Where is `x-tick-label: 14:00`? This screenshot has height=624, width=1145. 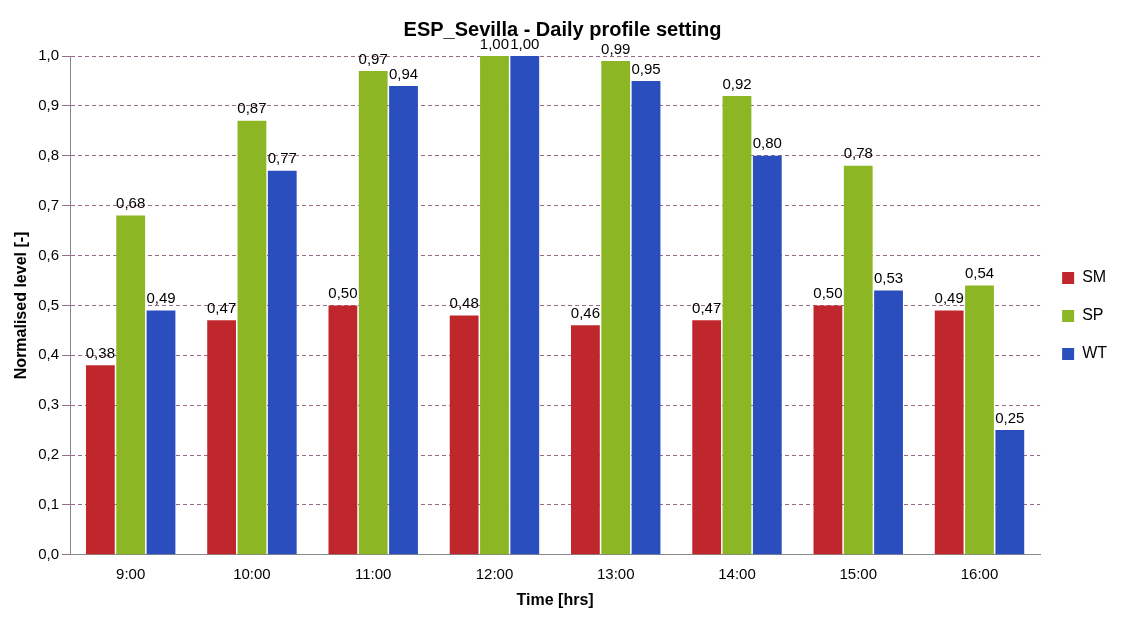 x-tick-label: 14:00 is located at coordinates (737, 573).